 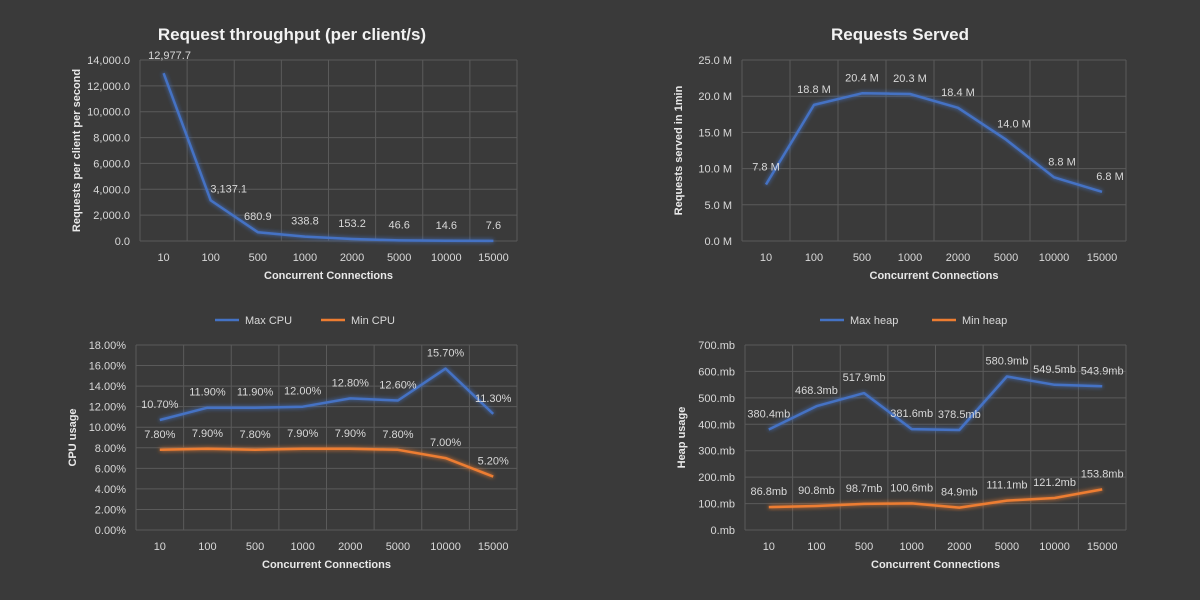 What do you see at coordinates (1054, 370) in the screenshot?
I see `data-label: 549.5mb` at bounding box center [1054, 370].